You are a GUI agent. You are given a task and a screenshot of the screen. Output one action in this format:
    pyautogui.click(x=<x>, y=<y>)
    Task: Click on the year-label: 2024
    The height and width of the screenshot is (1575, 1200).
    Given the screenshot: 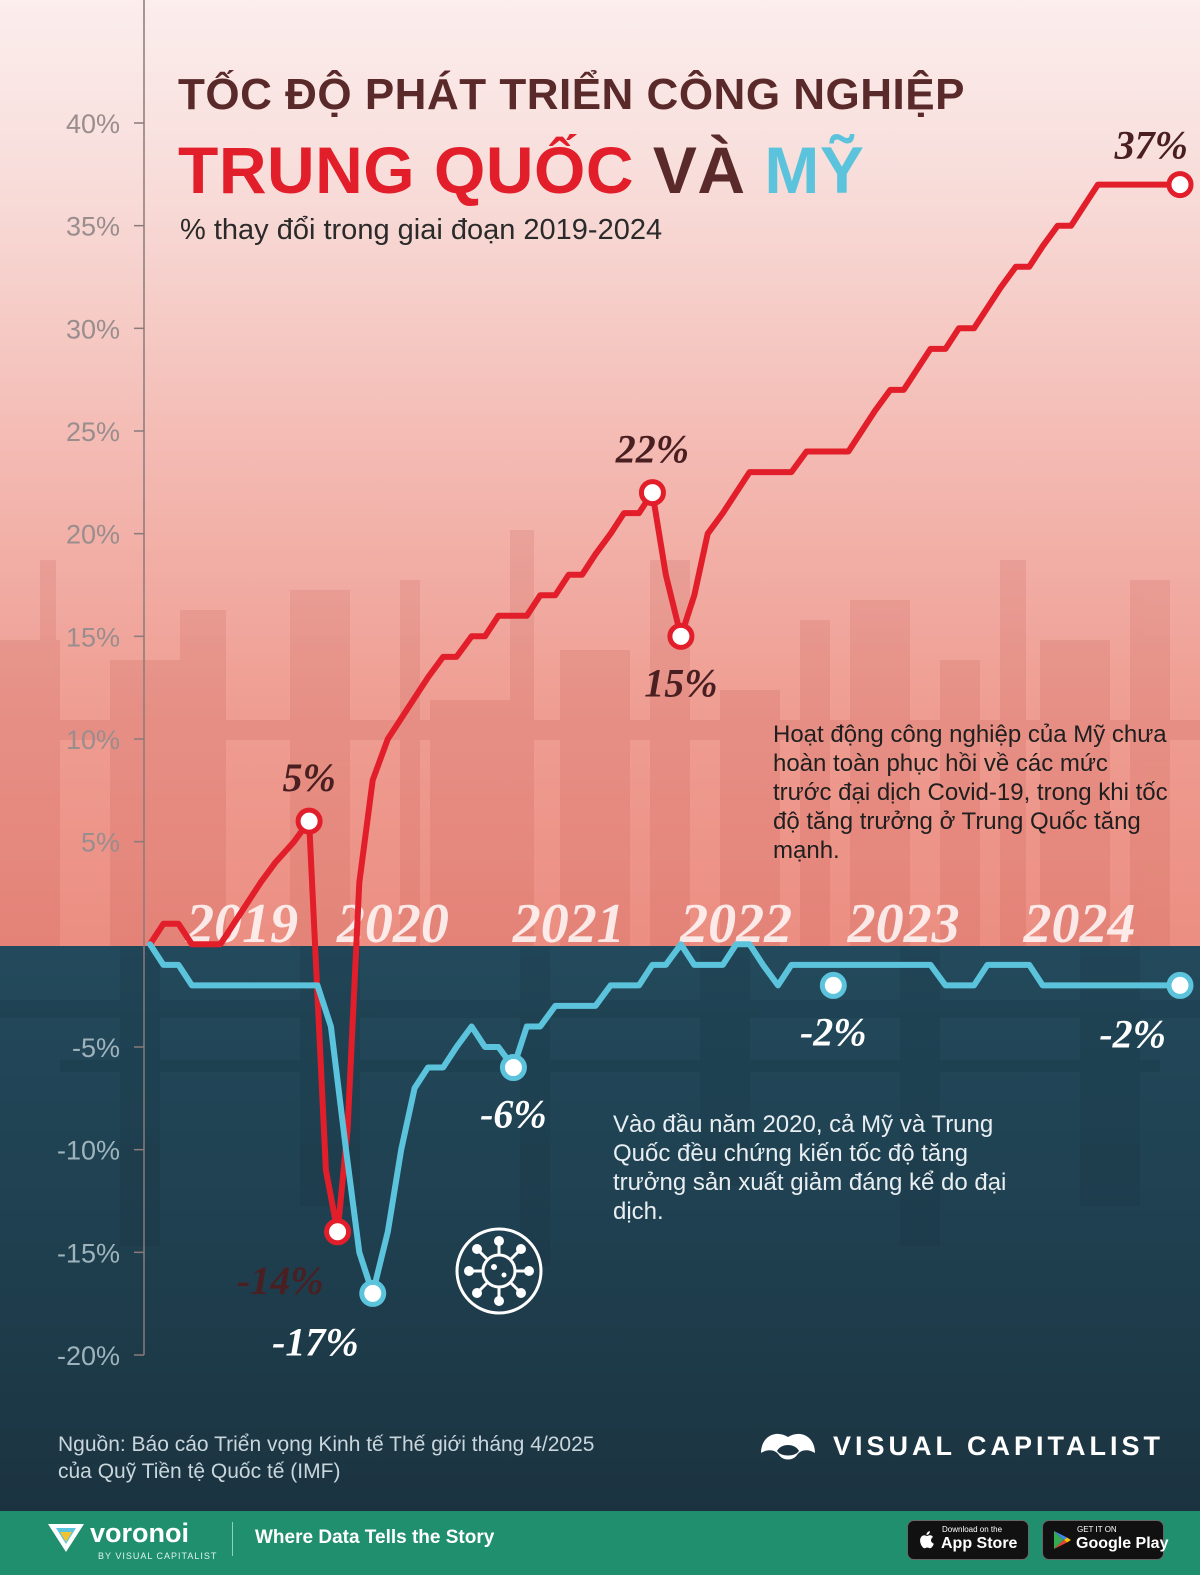 What is the action you would take?
    pyautogui.click(x=1079, y=924)
    